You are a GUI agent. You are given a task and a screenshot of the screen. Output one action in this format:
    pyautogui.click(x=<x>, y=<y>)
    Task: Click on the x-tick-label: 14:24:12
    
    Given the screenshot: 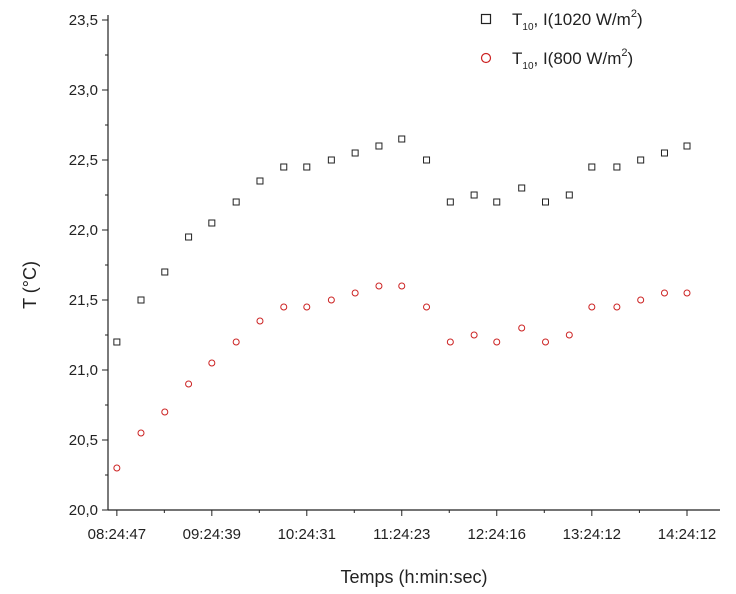 What is the action you would take?
    pyautogui.click(x=687, y=534)
    